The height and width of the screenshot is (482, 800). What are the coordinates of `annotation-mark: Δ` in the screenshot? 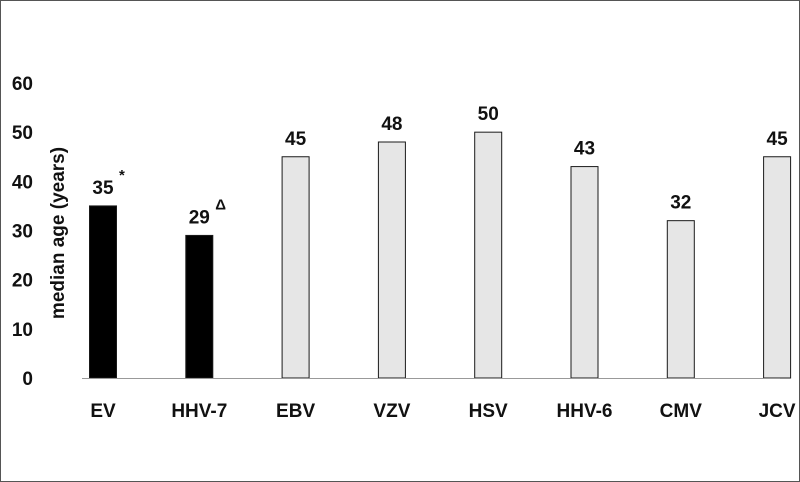 It's located at (220, 204).